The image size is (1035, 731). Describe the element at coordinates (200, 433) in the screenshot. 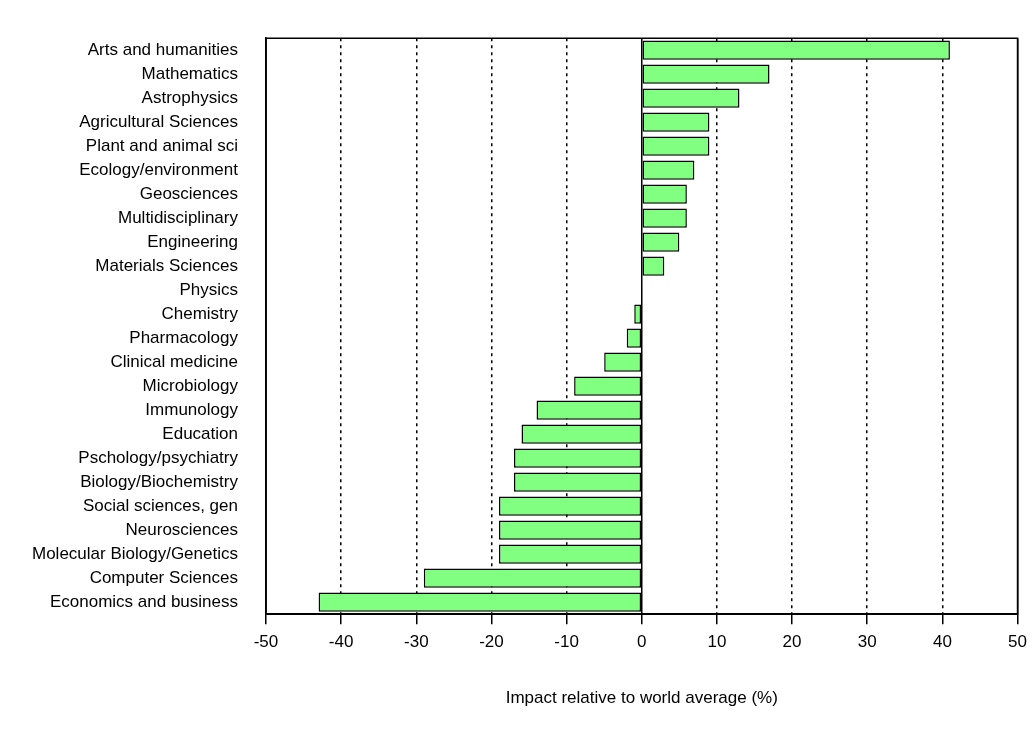

I see `y-tick-label: Education` at that location.